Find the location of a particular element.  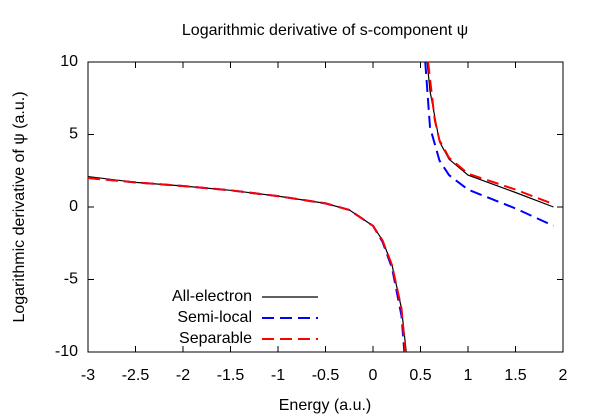

y-tick-label: 10 is located at coordinates (69, 61).